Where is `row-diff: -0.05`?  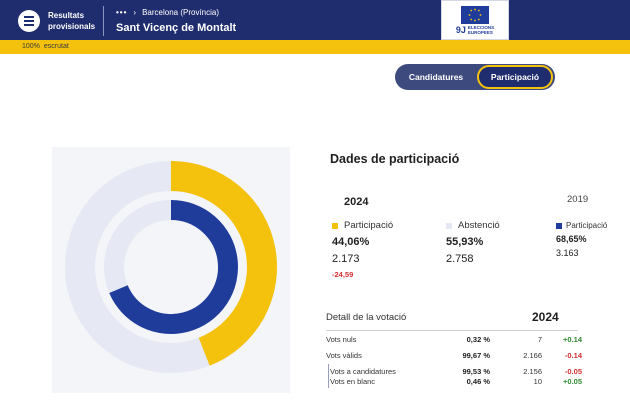
row-diff: -0.05 is located at coordinates (573, 371).